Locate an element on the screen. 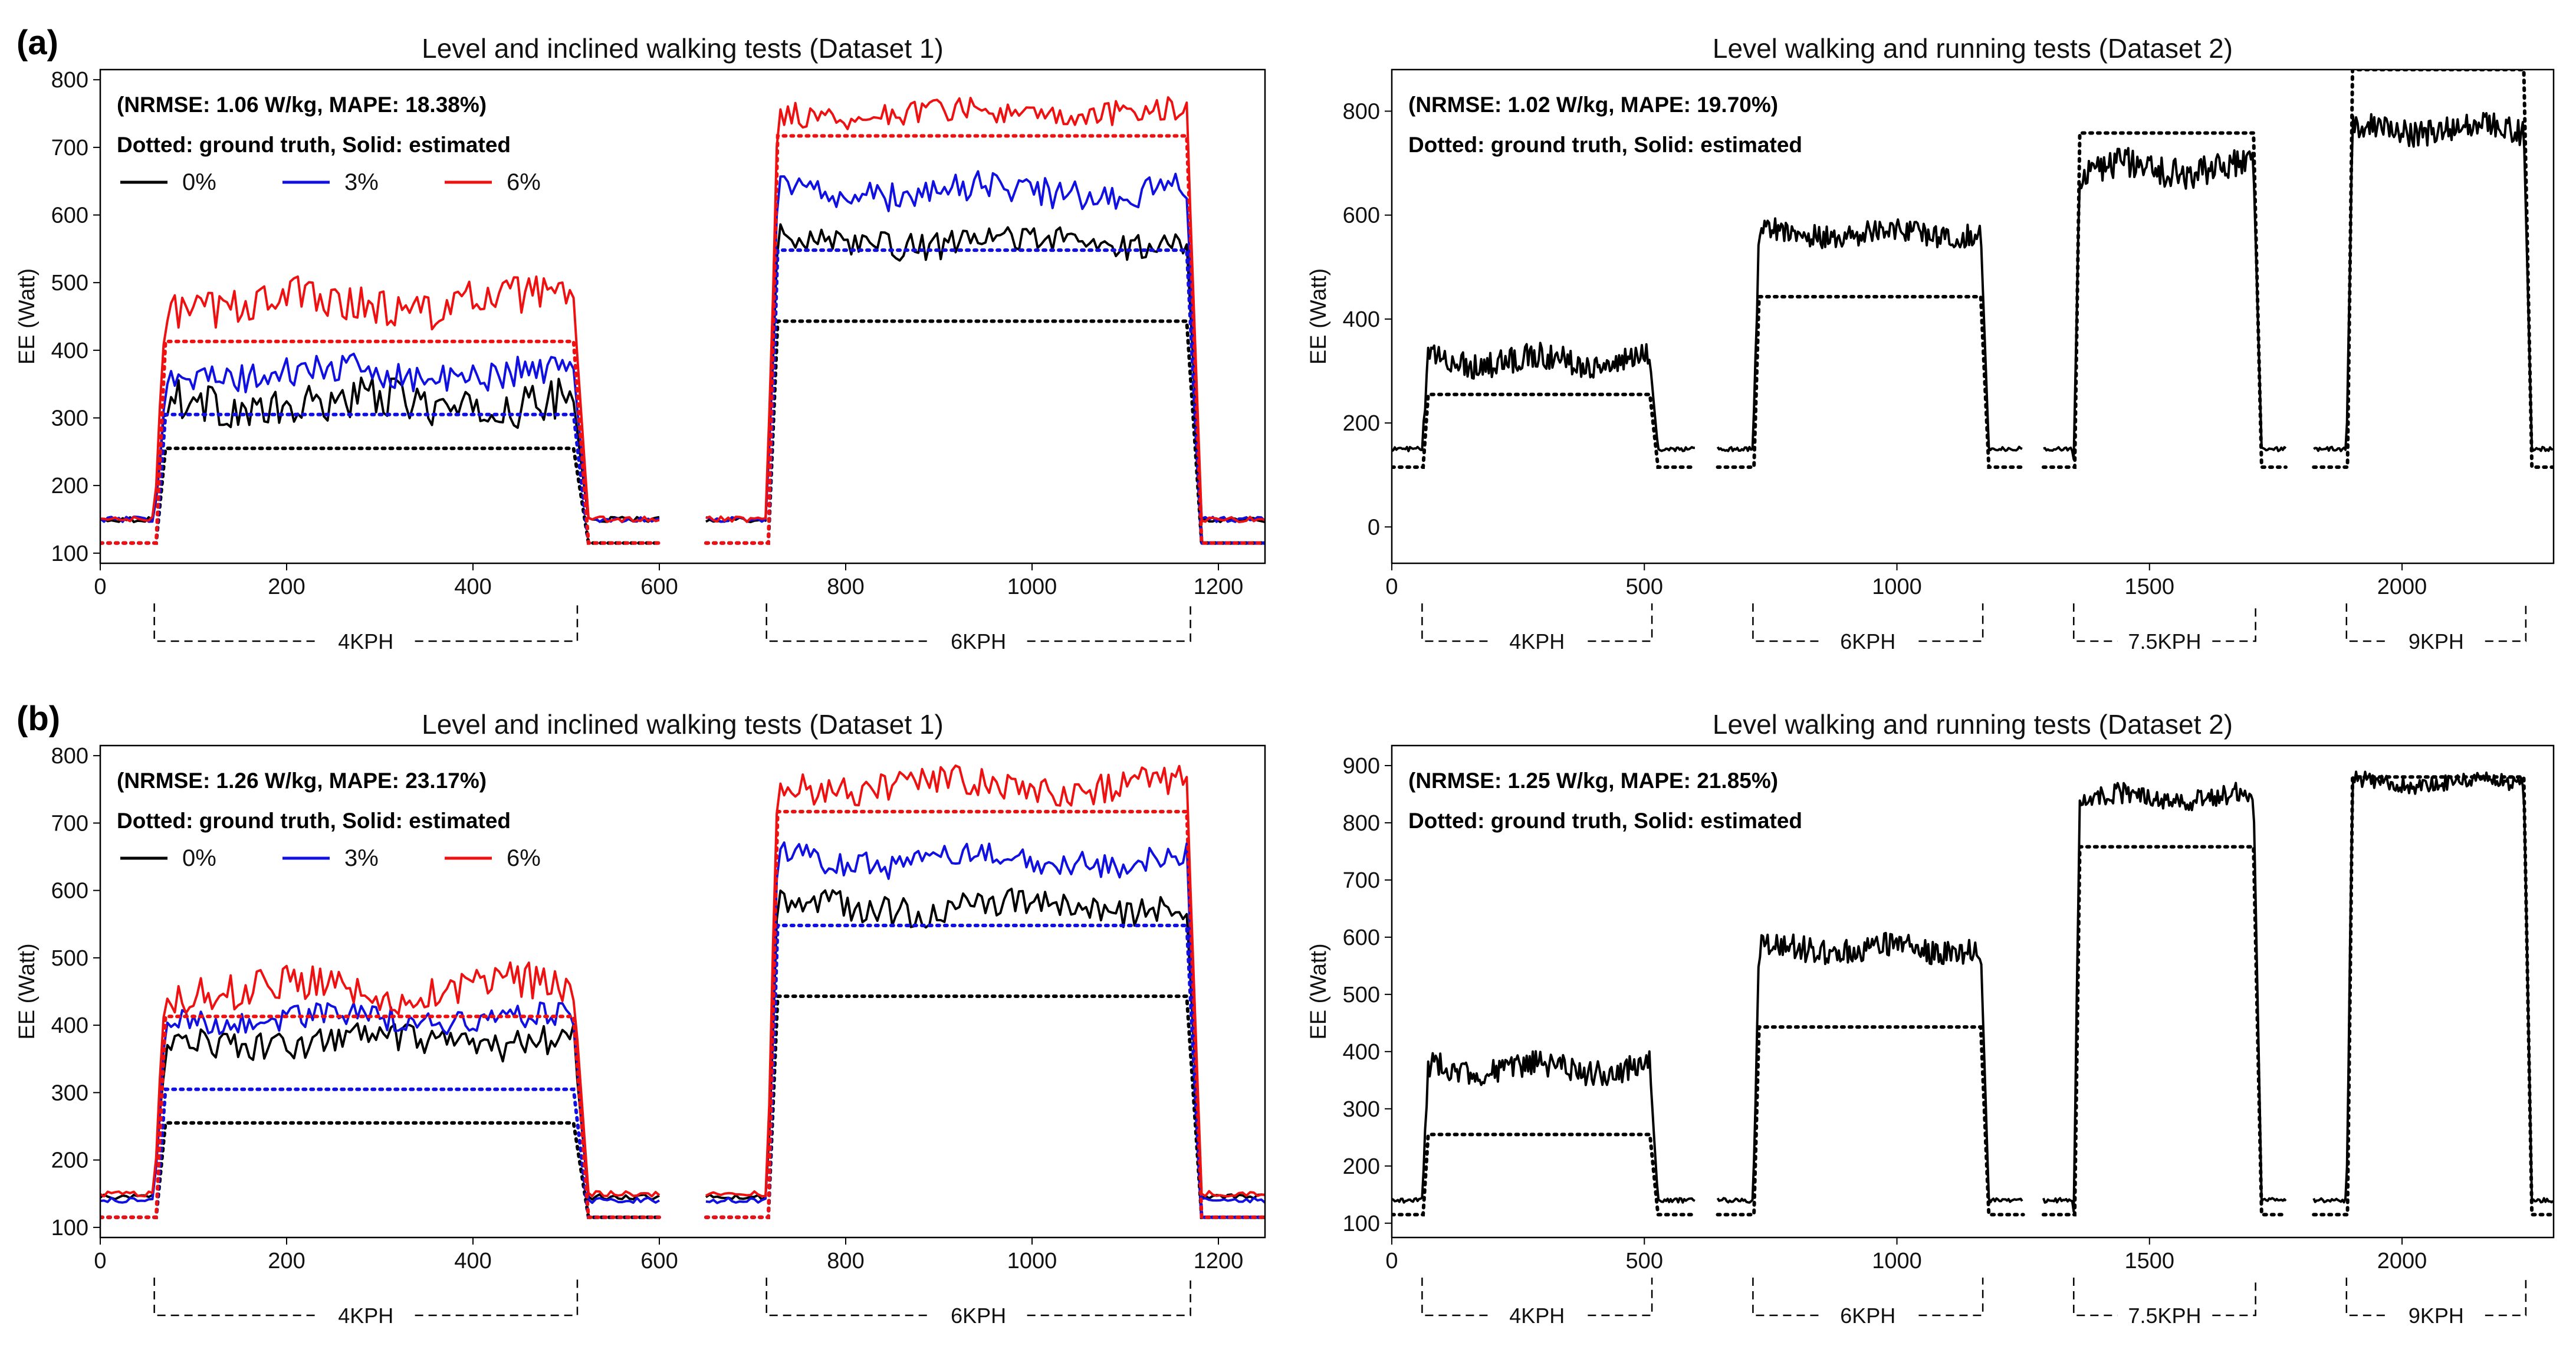 This screenshot has width=2576, height=1359. estimated-line-estimated-seg3 is located at coordinates (2164, 997).